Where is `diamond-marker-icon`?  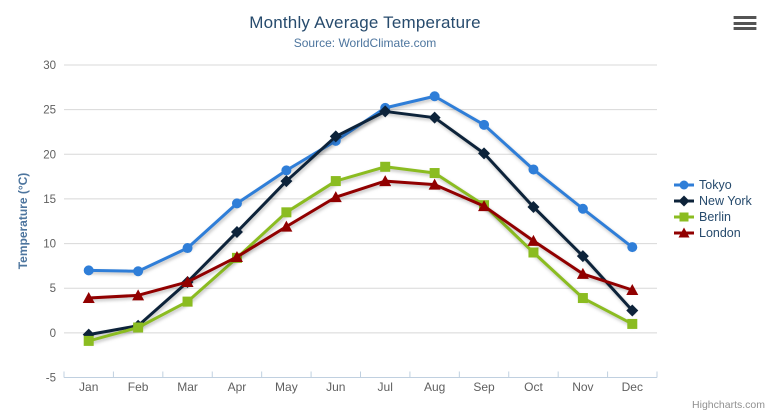
diamond-marker-icon is located at coordinates (684, 201).